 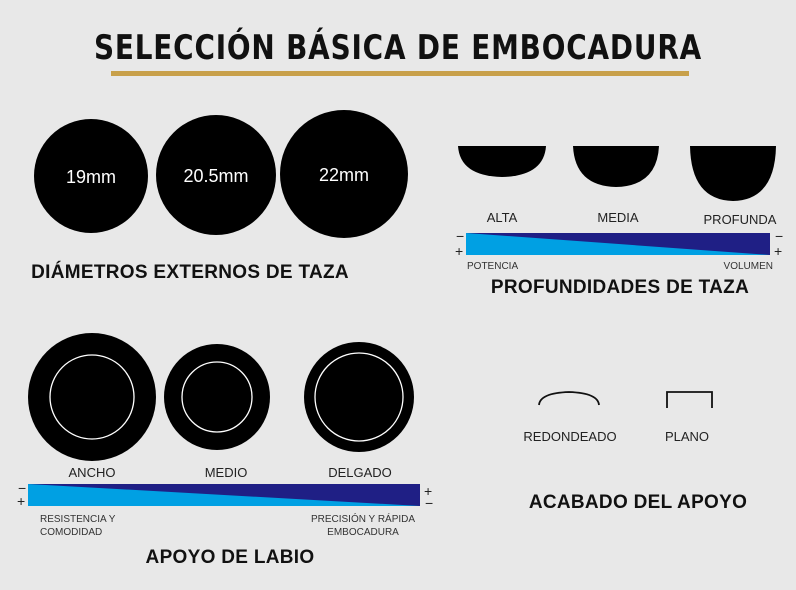 I want to click on bowl-deep, so click(x=733, y=173).